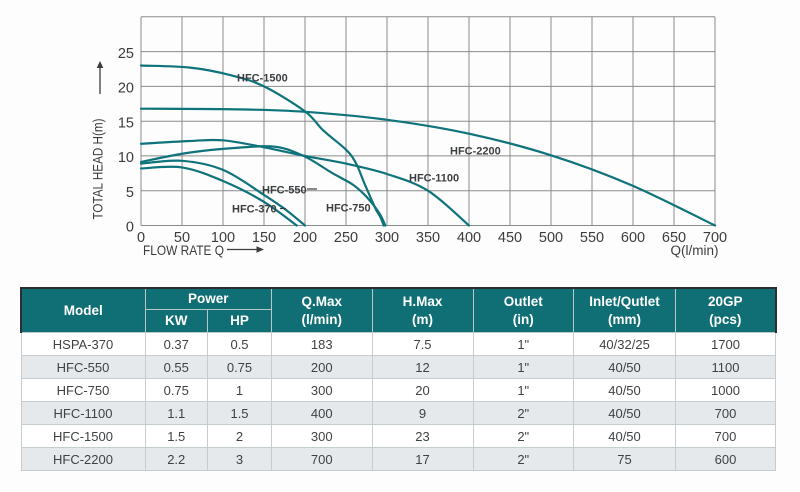  What do you see at coordinates (126, 123) in the screenshot?
I see `svg-text: 15` at bounding box center [126, 123].